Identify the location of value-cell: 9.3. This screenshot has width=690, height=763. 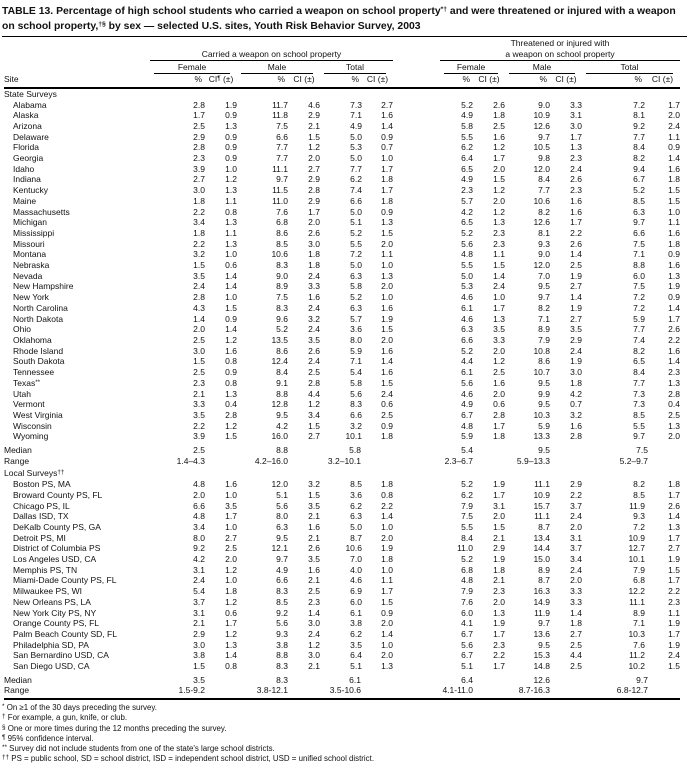
(639, 516).